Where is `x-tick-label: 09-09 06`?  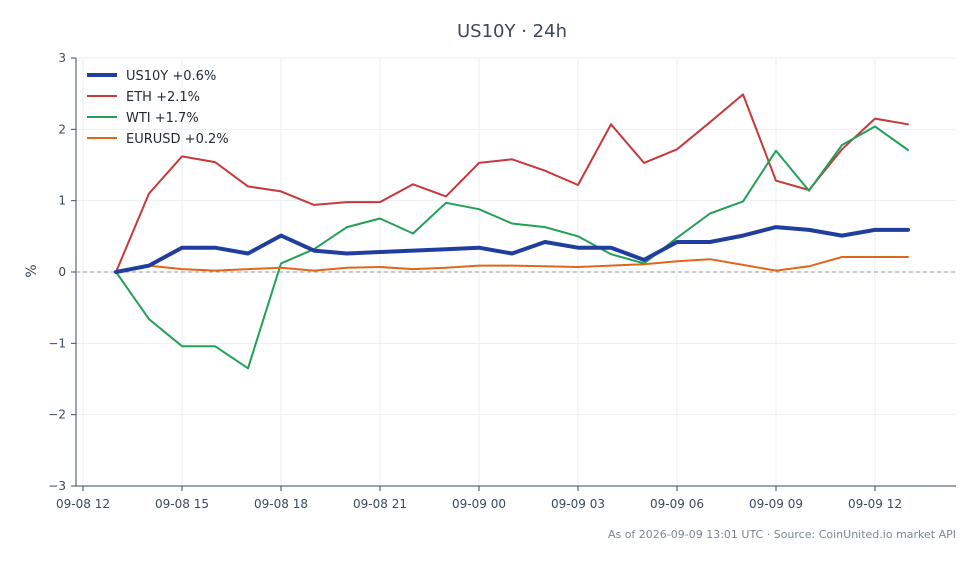
x-tick-label: 09-09 06 is located at coordinates (677, 504).